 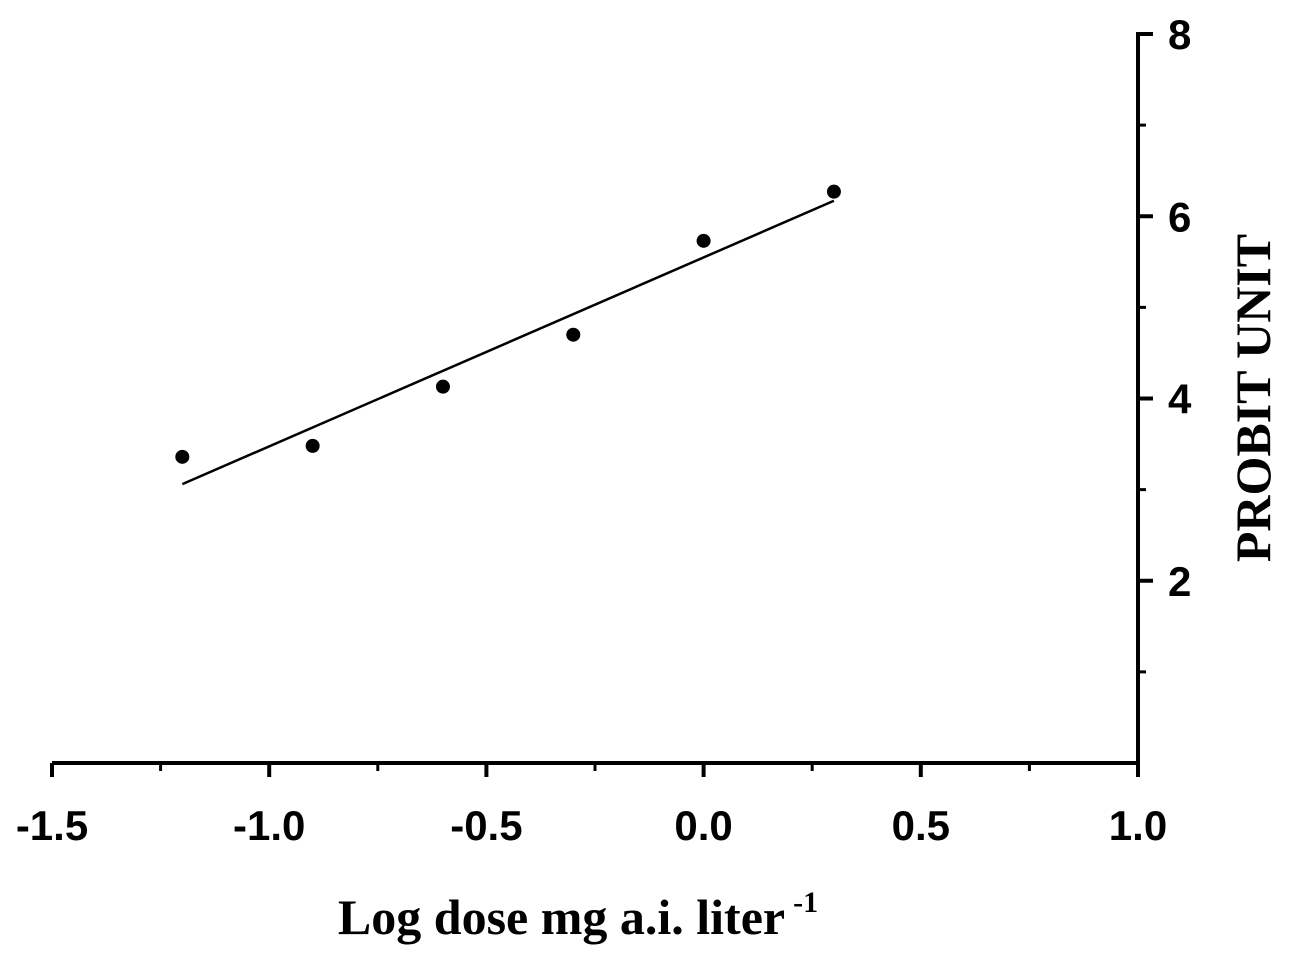 I want to click on y-tick-label: 2, so click(x=1179, y=581).